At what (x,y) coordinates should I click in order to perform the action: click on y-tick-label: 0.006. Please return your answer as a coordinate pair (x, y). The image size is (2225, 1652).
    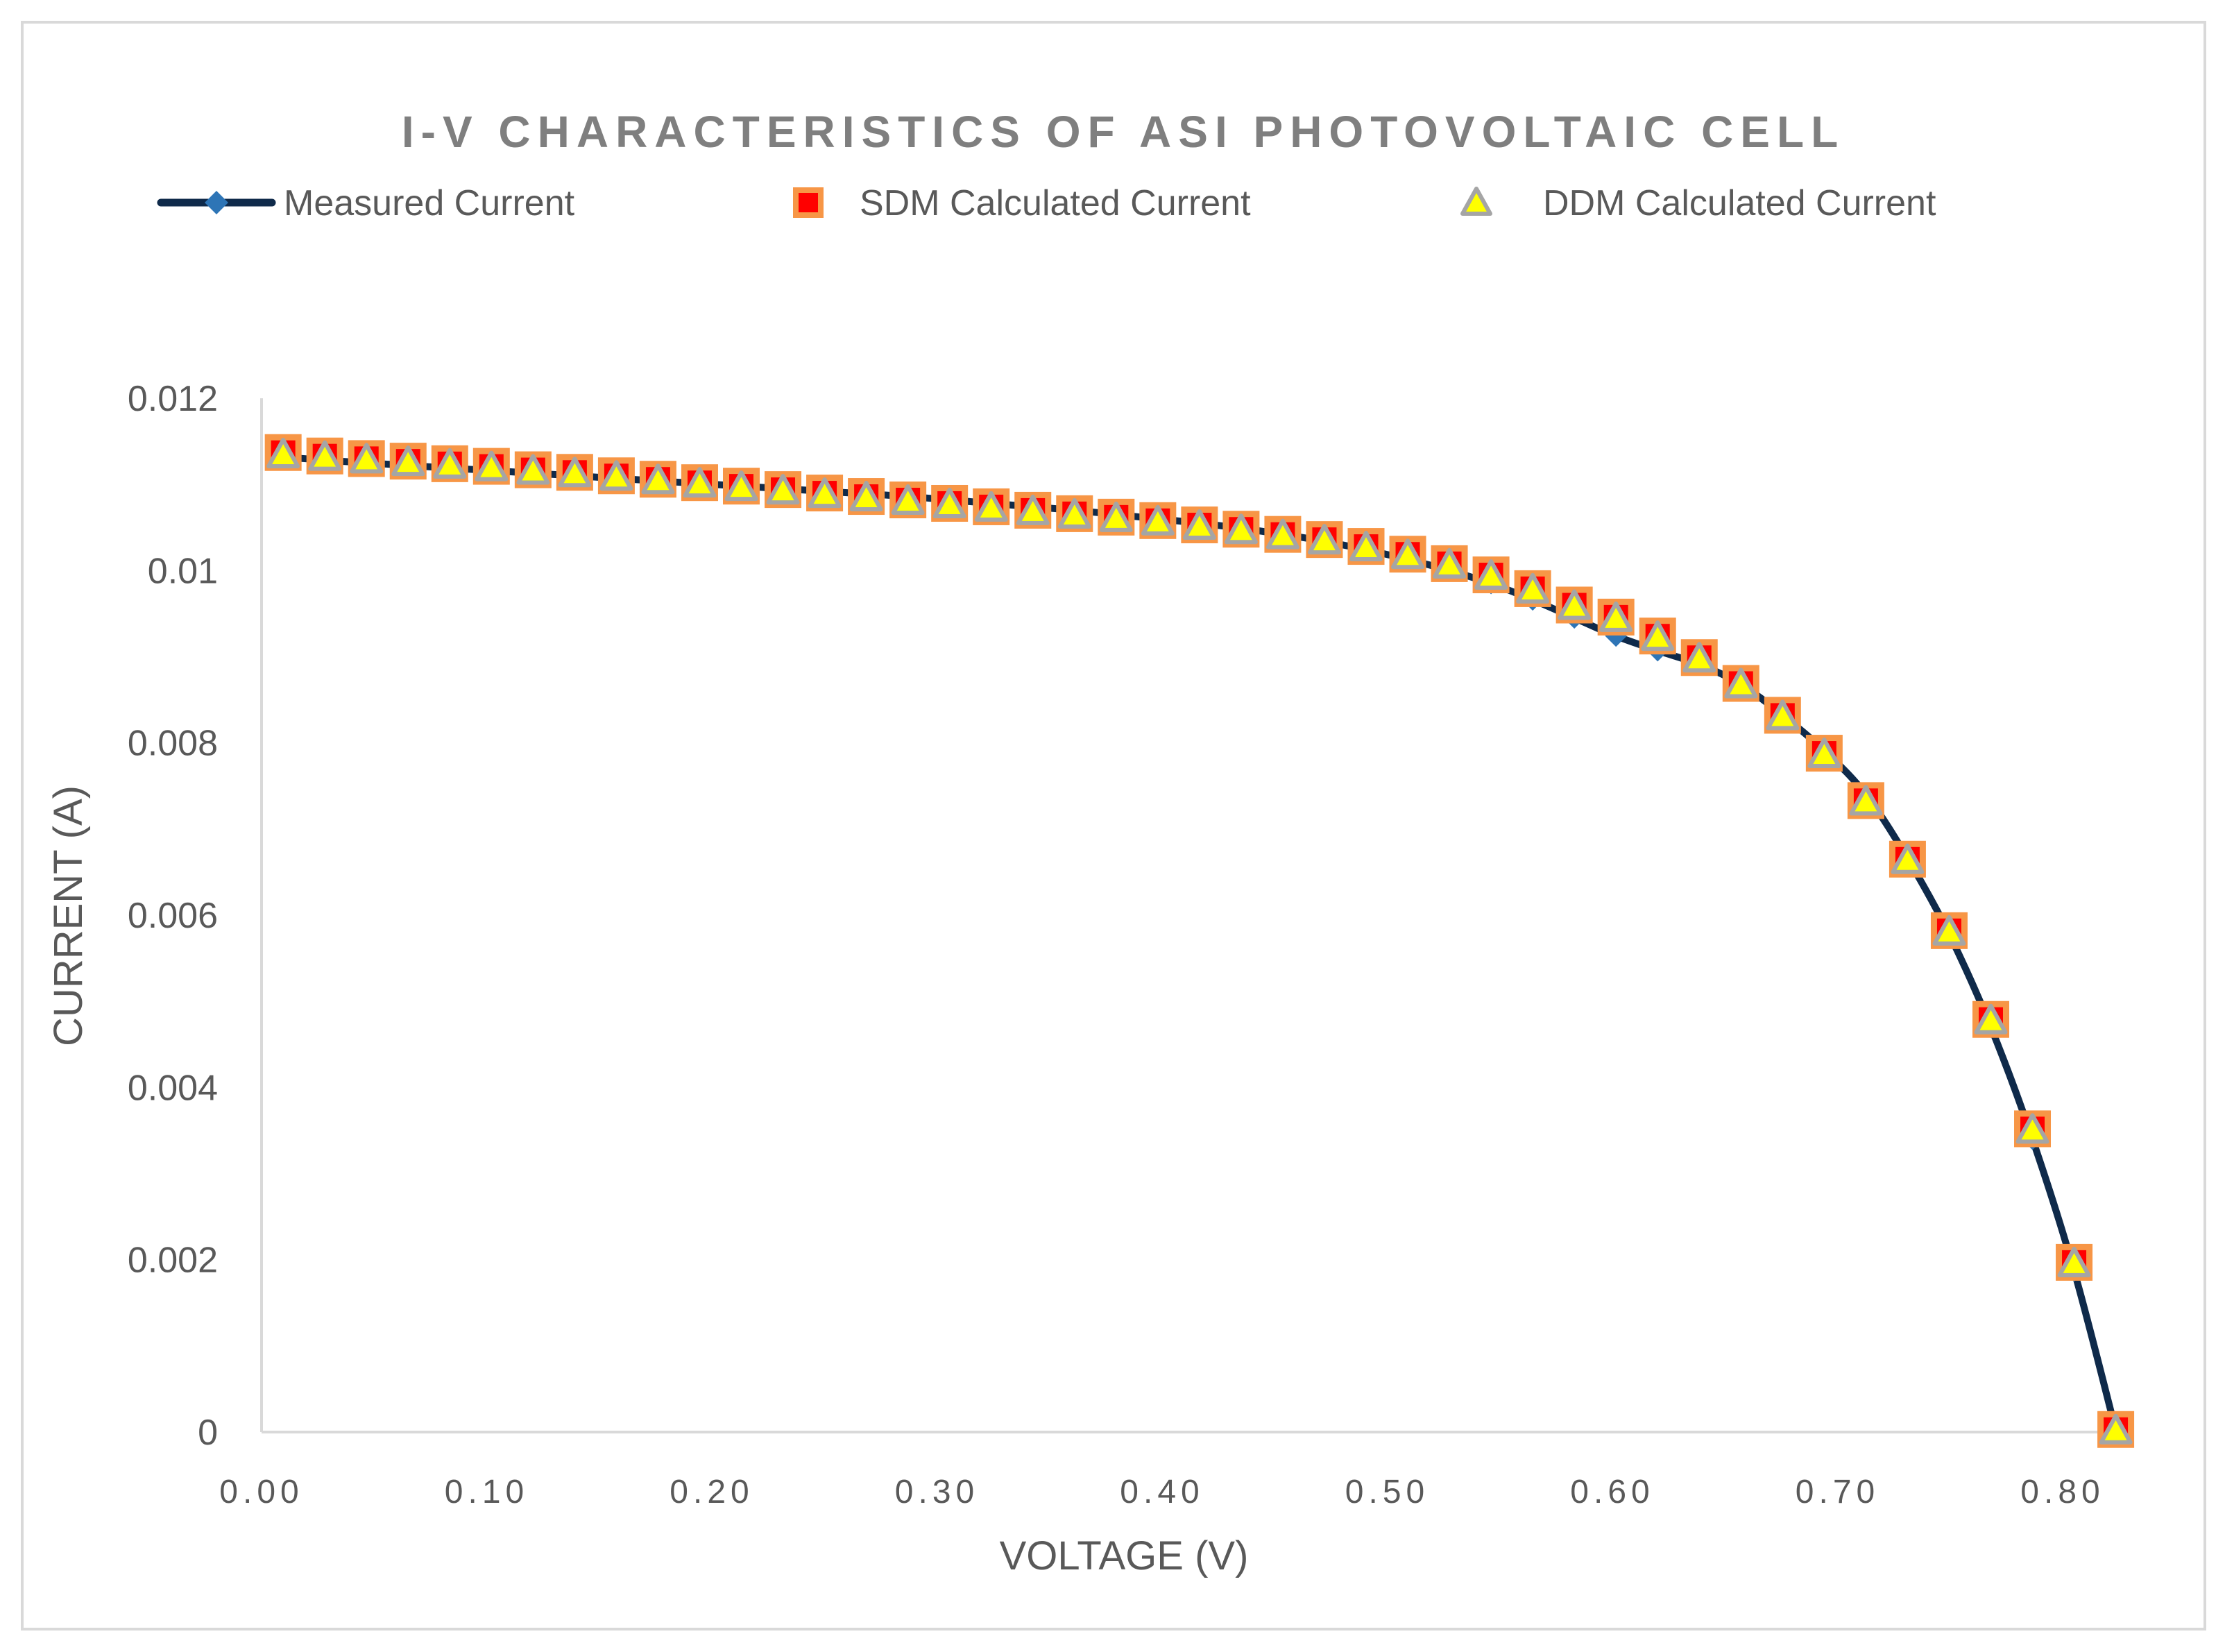
    Looking at the image, I should click on (173, 916).